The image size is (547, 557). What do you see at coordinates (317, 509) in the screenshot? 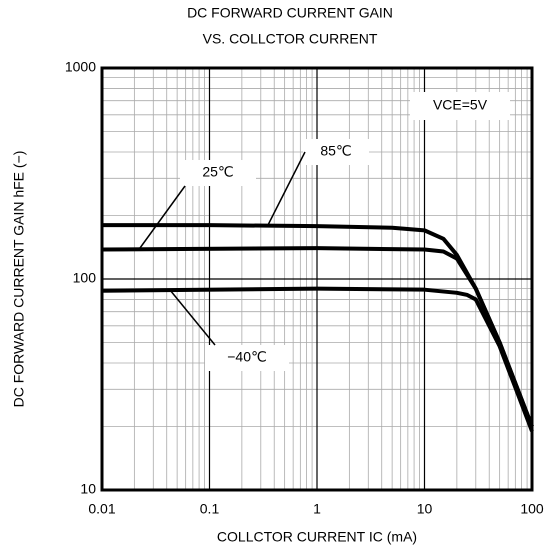
I see `x-tick-label: 1` at bounding box center [317, 509].